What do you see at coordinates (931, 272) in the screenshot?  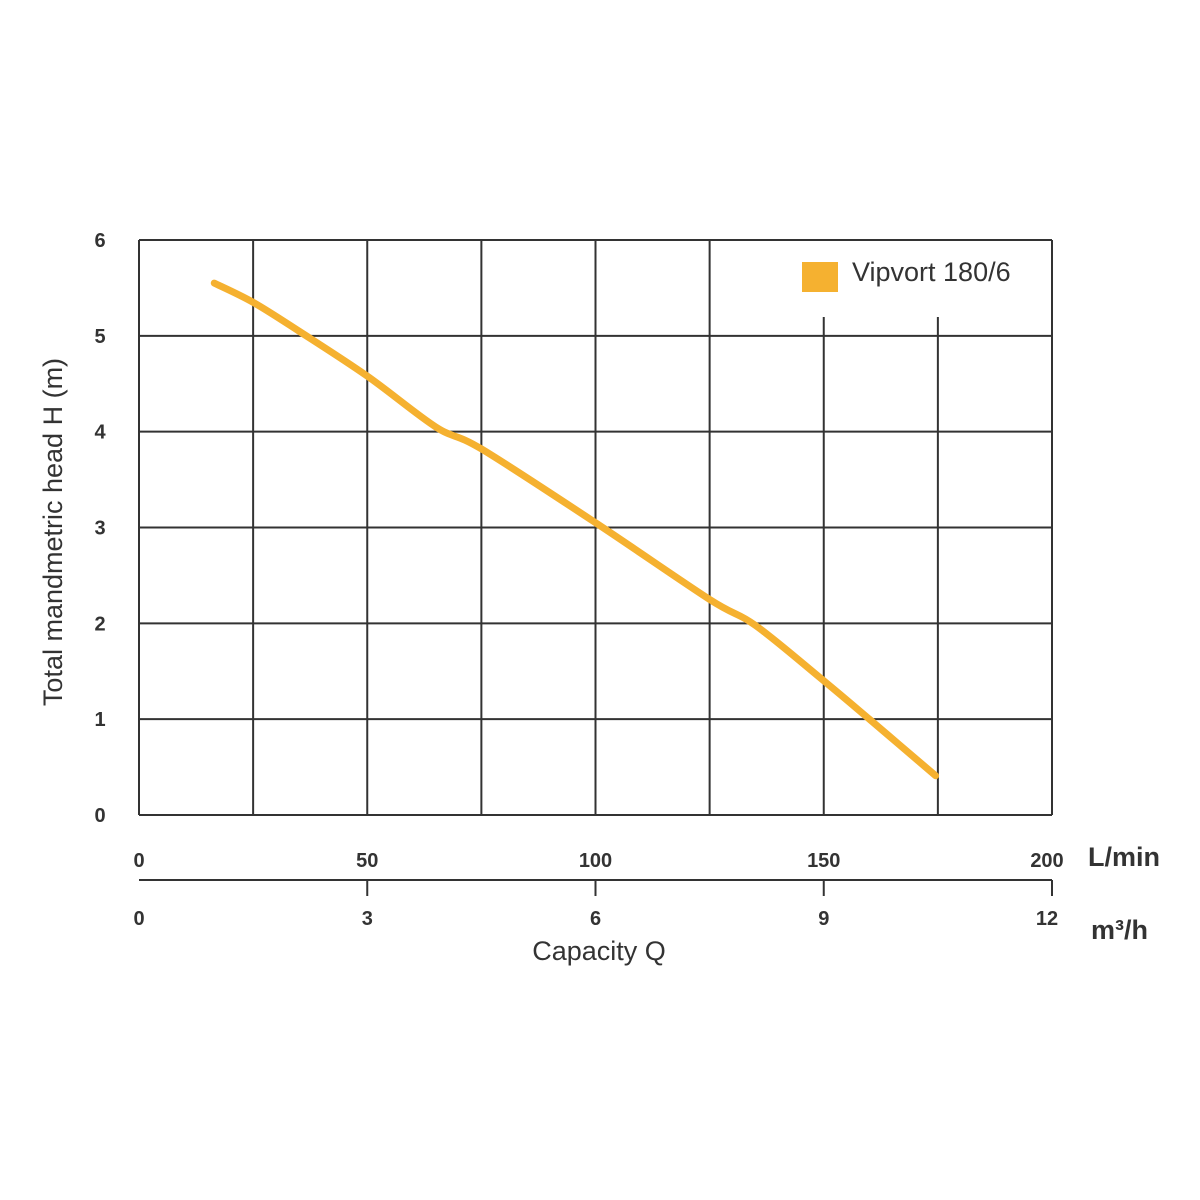 I see `legend-label: Vipvort 180/6` at bounding box center [931, 272].